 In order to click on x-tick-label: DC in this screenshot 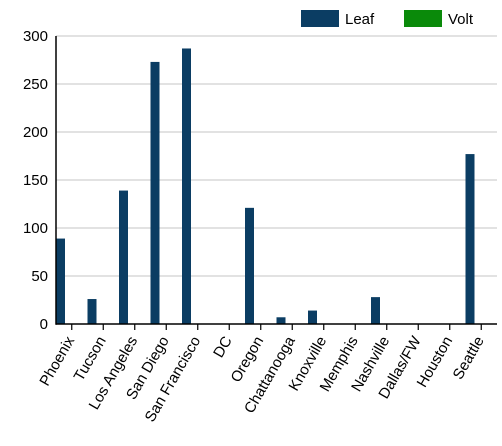, I will do `click(223, 346)`.